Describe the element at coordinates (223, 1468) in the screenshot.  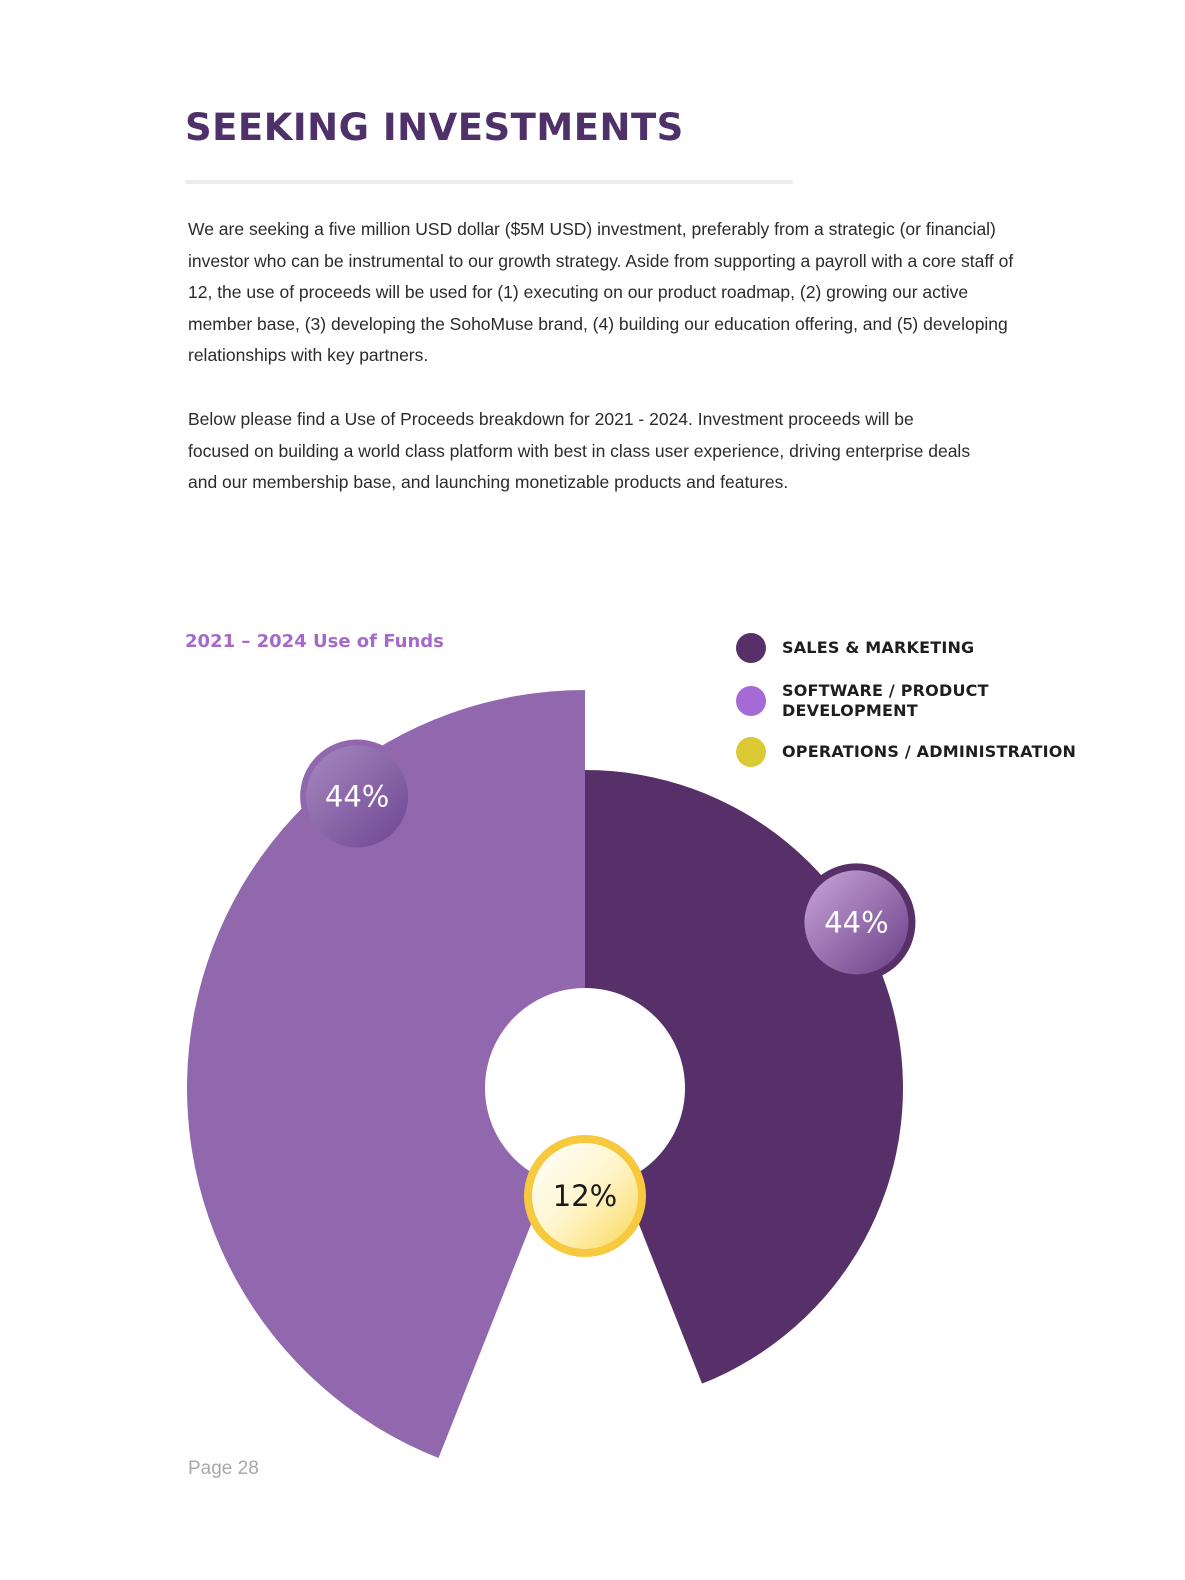
I see `page-number: Page 28` at that location.